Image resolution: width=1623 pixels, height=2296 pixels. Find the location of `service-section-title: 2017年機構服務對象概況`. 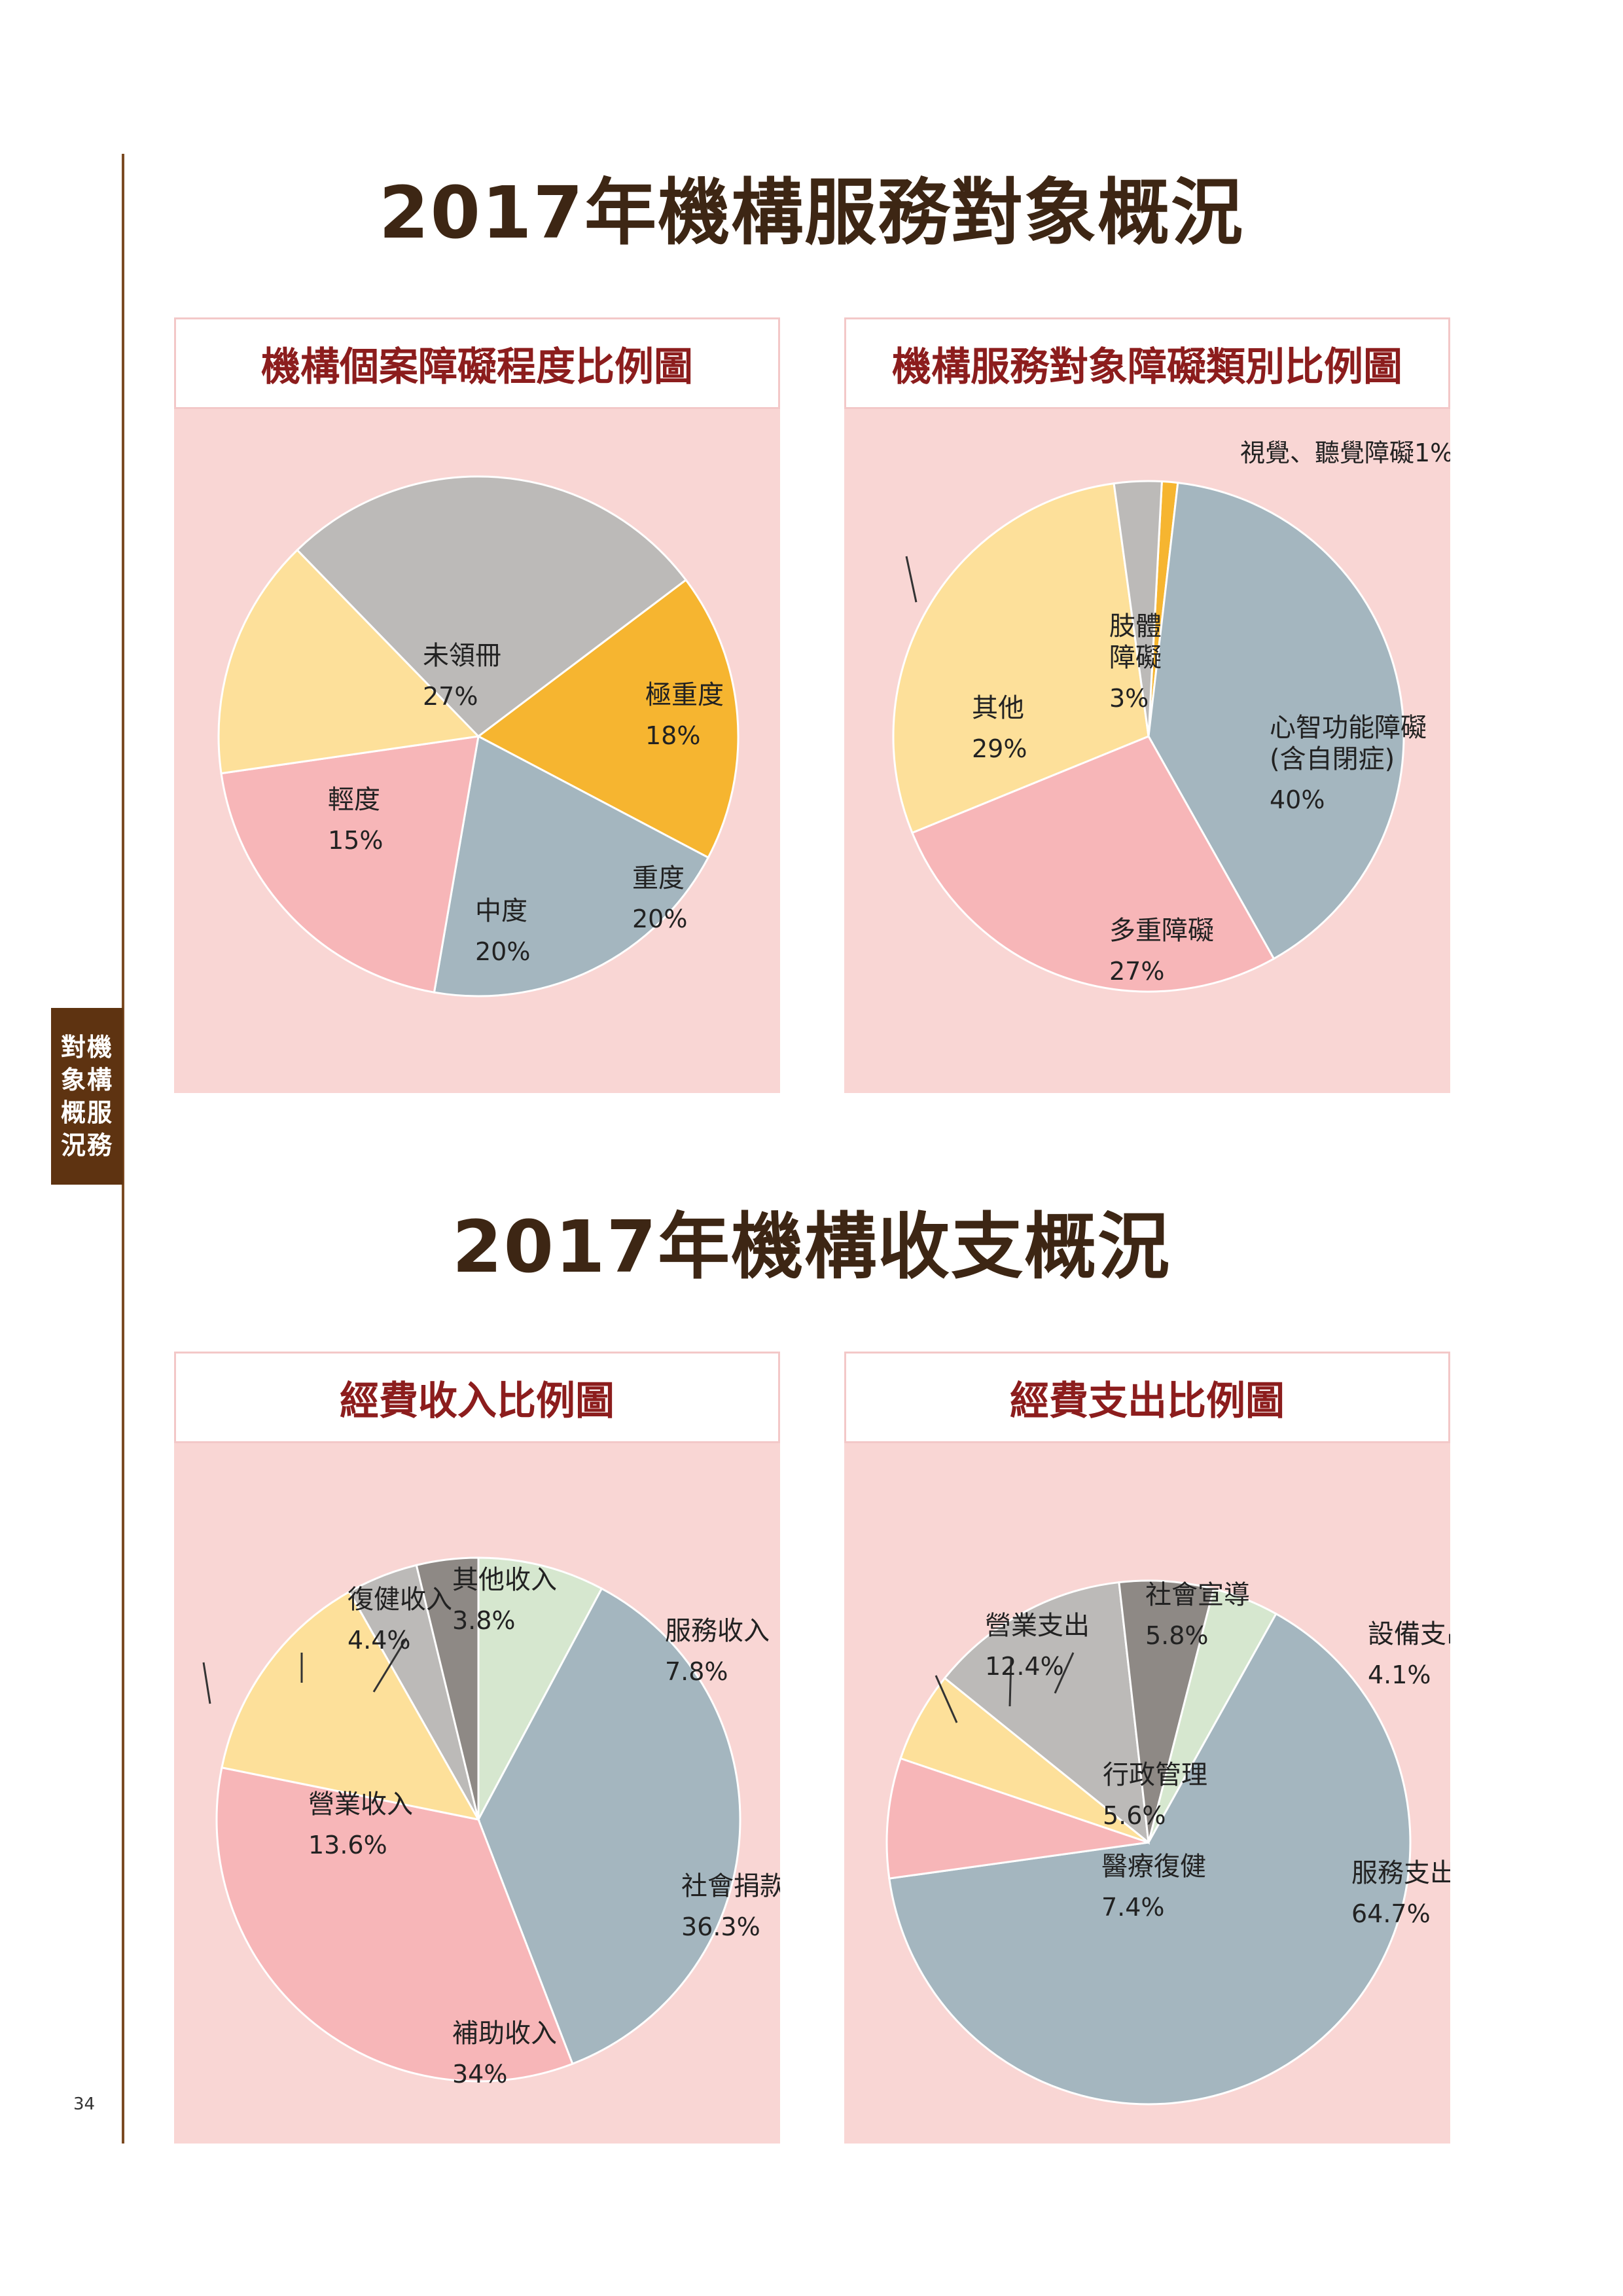

service-section-title: 2017年機構服務對象概況 is located at coordinates (811, 213).